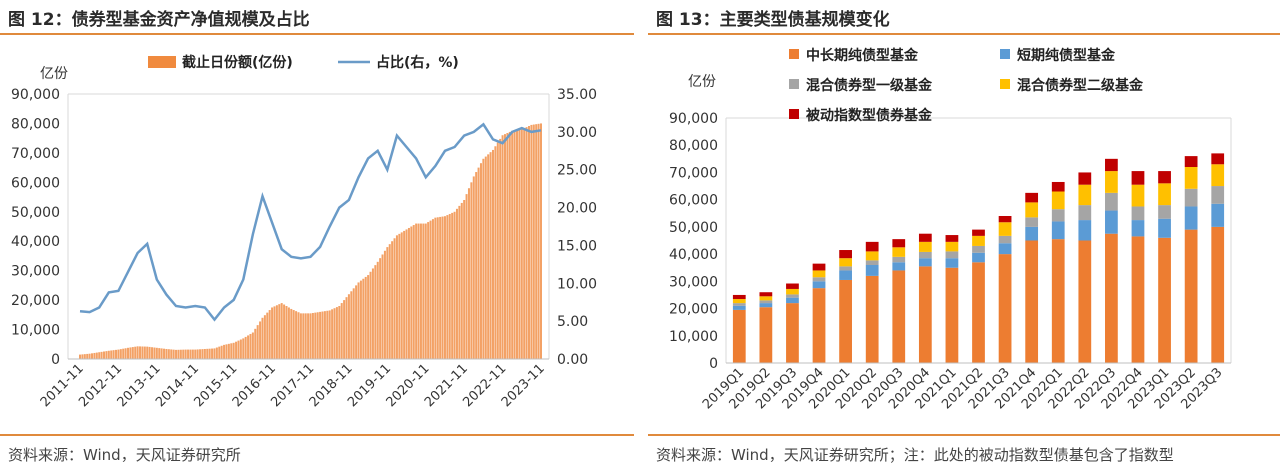 The height and width of the screenshot is (473, 1280). I want to click on y-tick-label: 50,000, so click(693, 228).